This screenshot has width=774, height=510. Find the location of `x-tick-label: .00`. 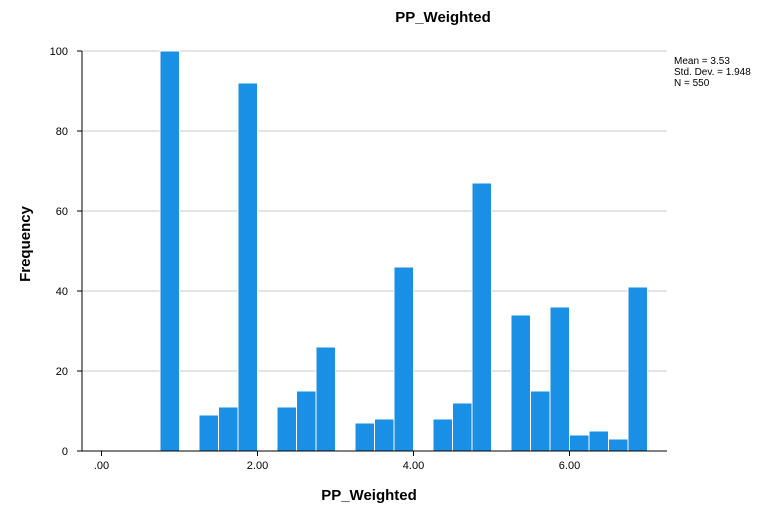

x-tick-label: .00 is located at coordinates (101, 466).